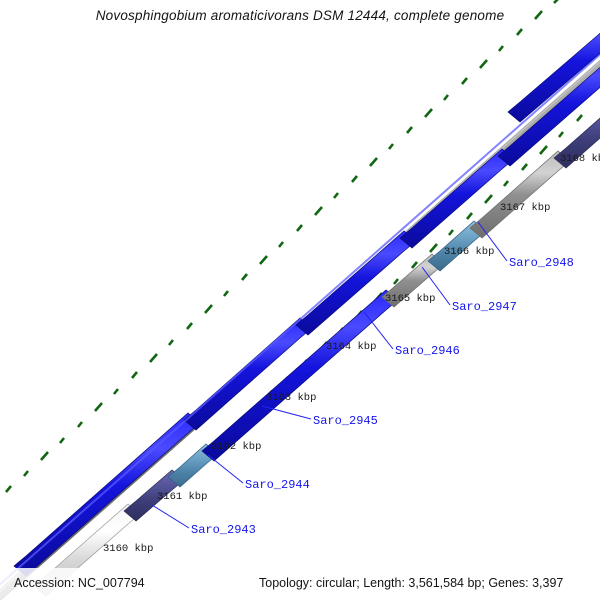 This screenshot has height=600, width=600. What do you see at coordinates (291, 398) in the screenshot?
I see `tick-label: 3163 kbp` at bounding box center [291, 398].